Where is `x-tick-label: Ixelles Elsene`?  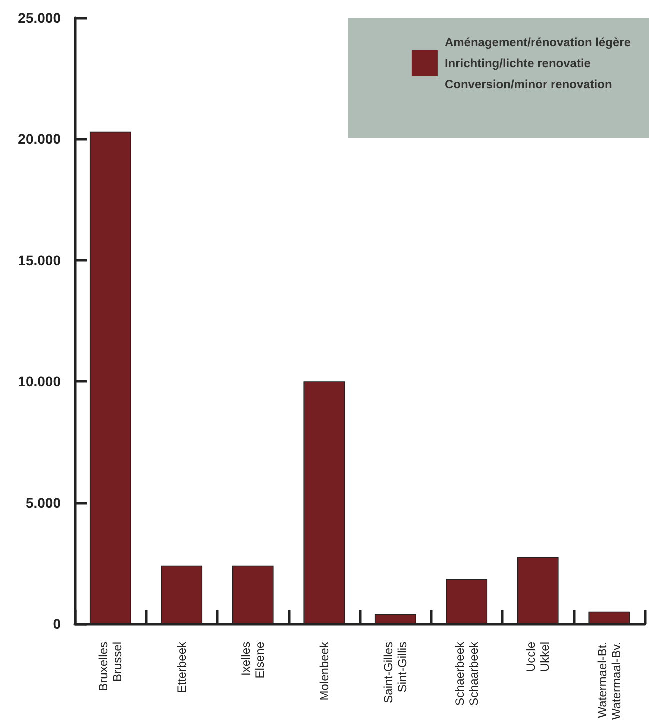
x-tick-label: Ixelles Elsene is located at coordinates (253, 660).